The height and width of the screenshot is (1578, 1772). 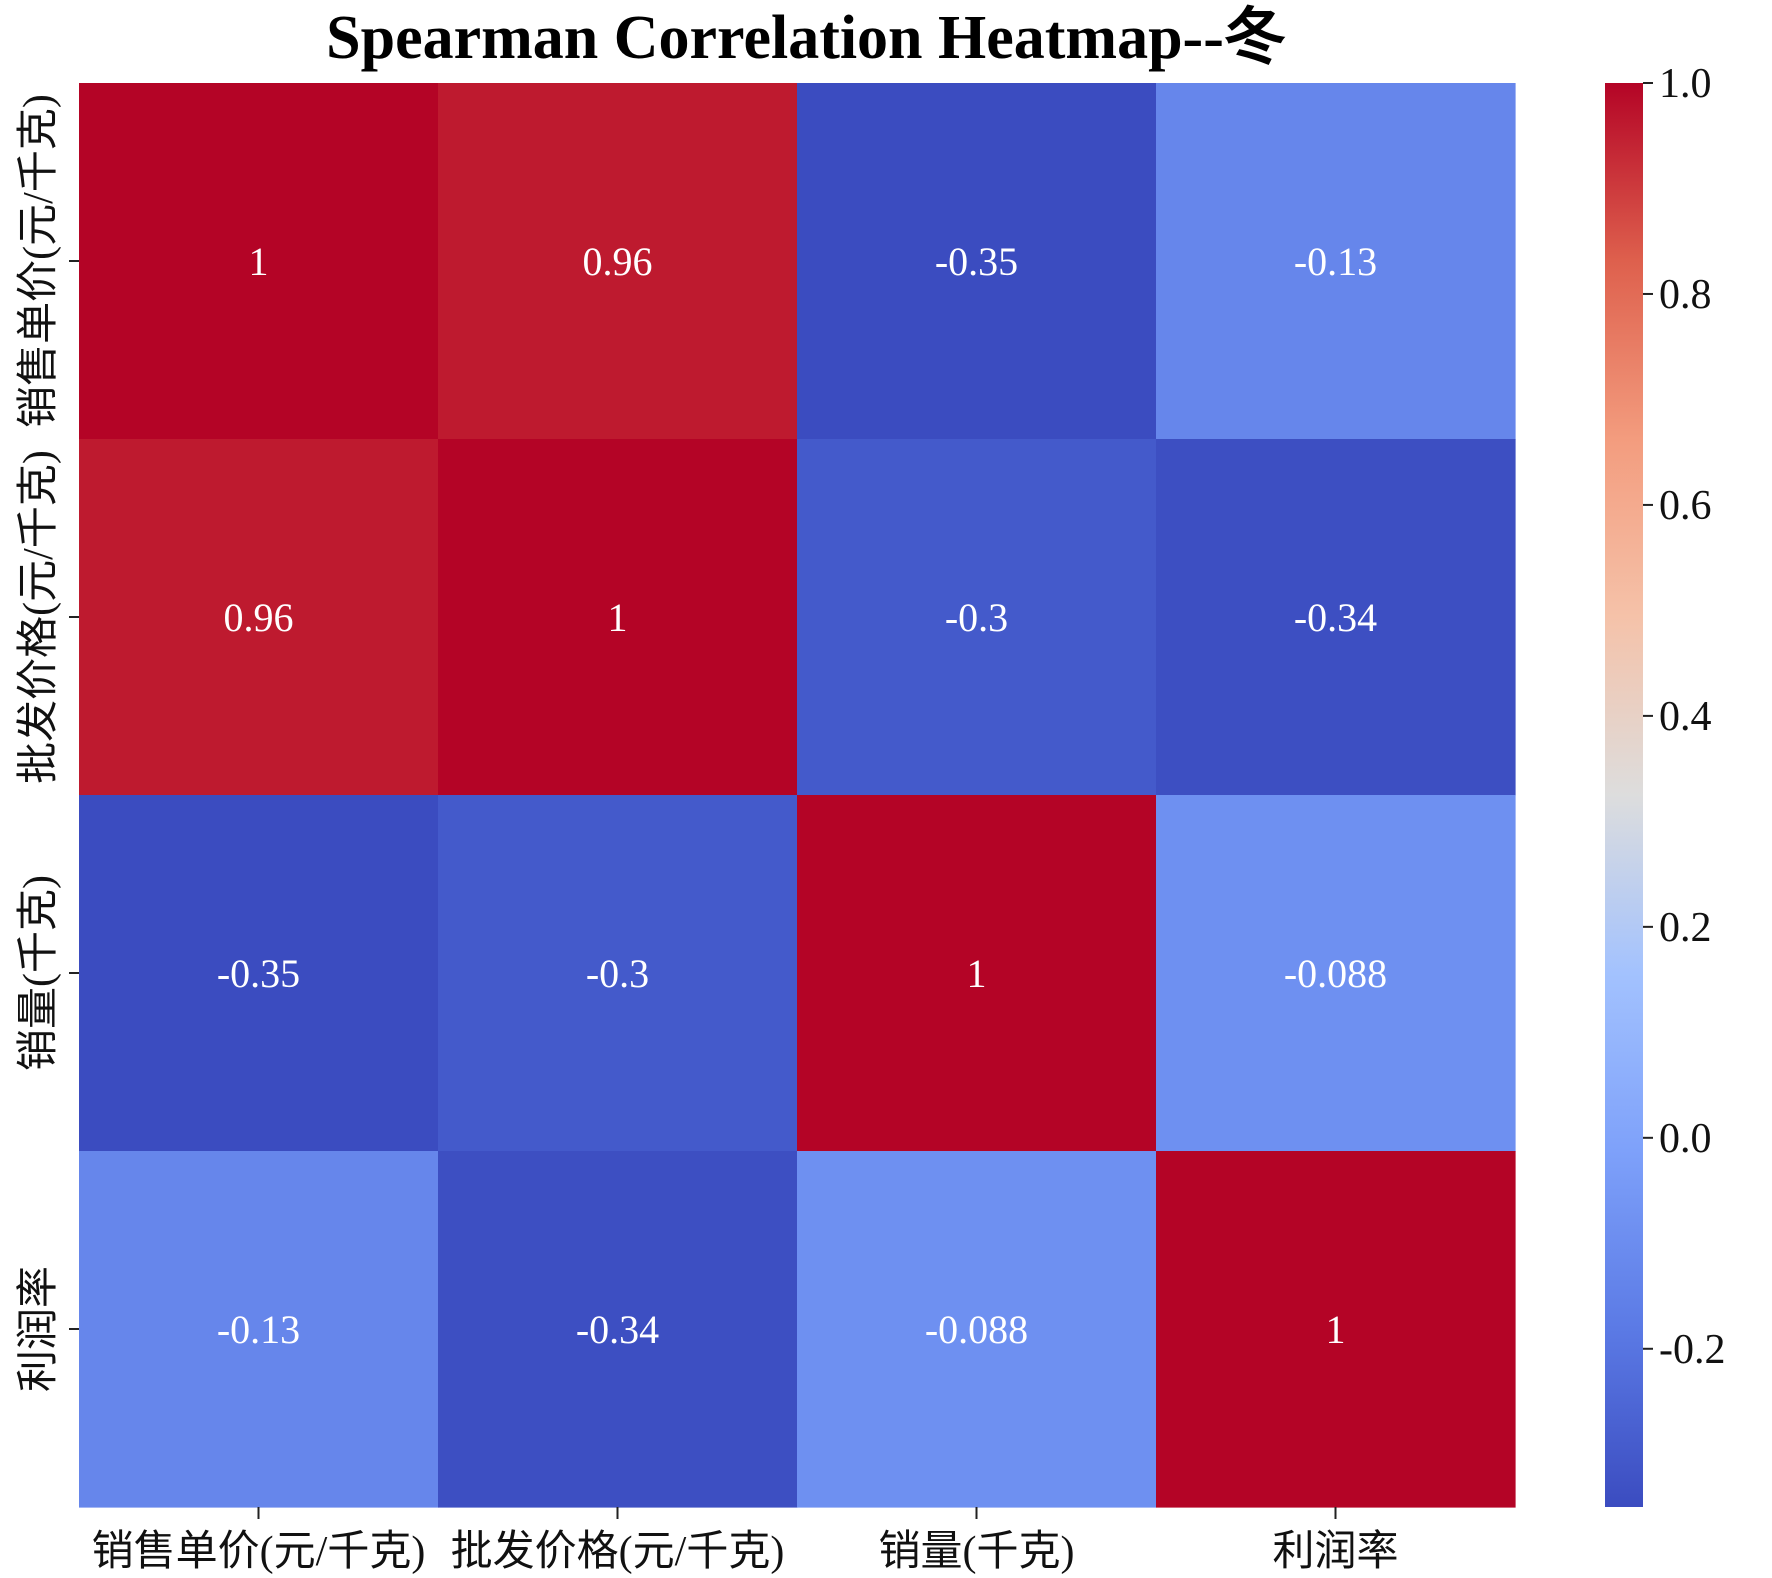 I want to click on colorbar-tick-label: 0.0, so click(x=1685, y=1139).